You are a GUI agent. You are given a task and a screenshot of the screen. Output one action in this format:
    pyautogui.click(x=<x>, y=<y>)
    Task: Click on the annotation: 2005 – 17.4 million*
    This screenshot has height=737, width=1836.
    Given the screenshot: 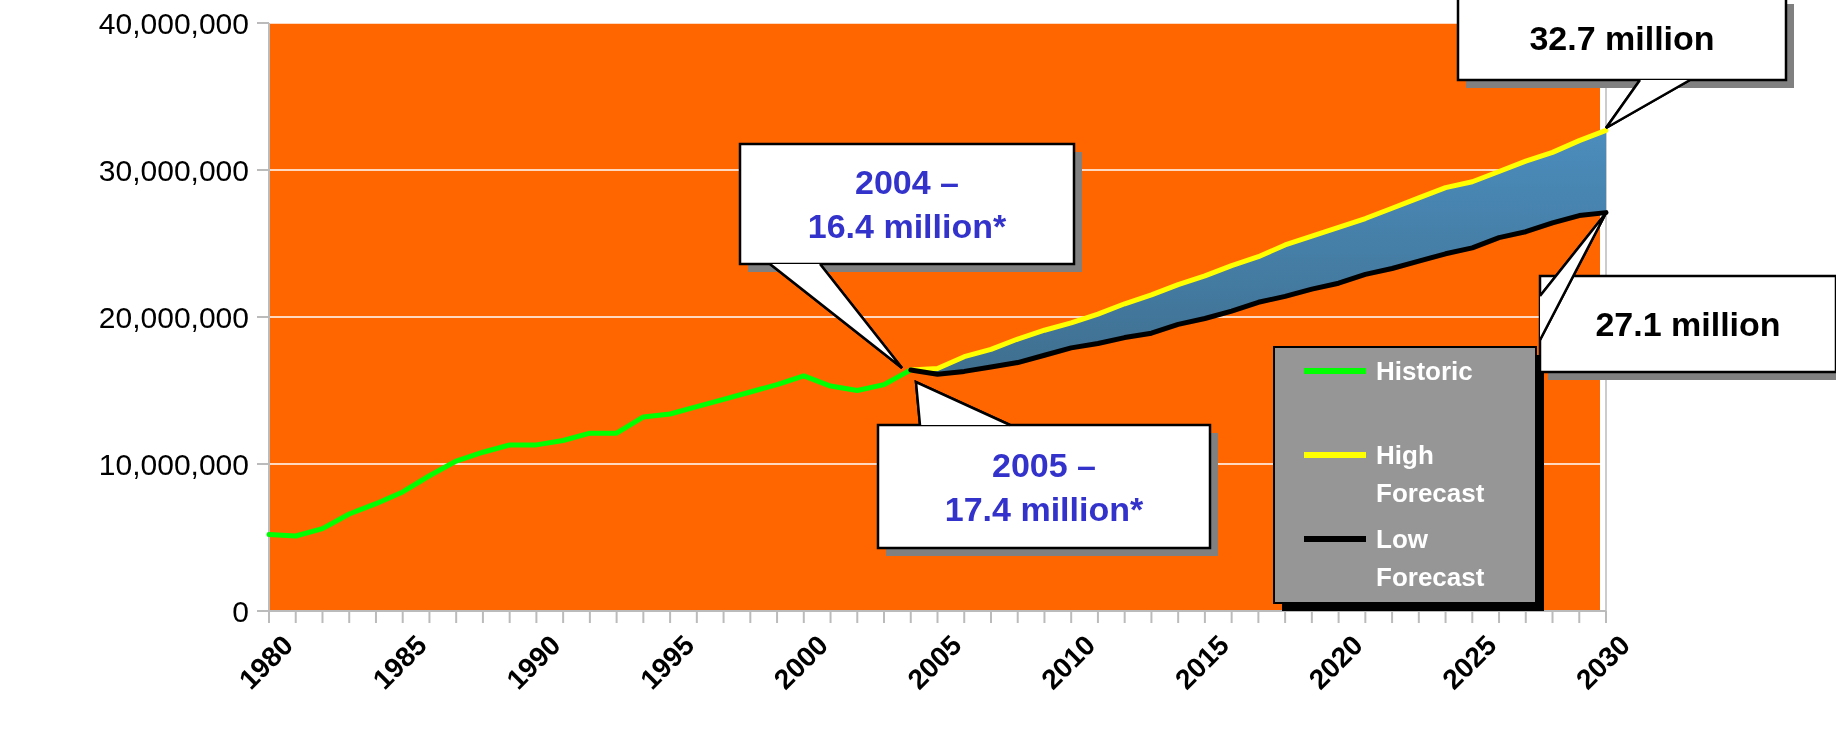 What is the action you would take?
    pyautogui.click(x=1044, y=486)
    